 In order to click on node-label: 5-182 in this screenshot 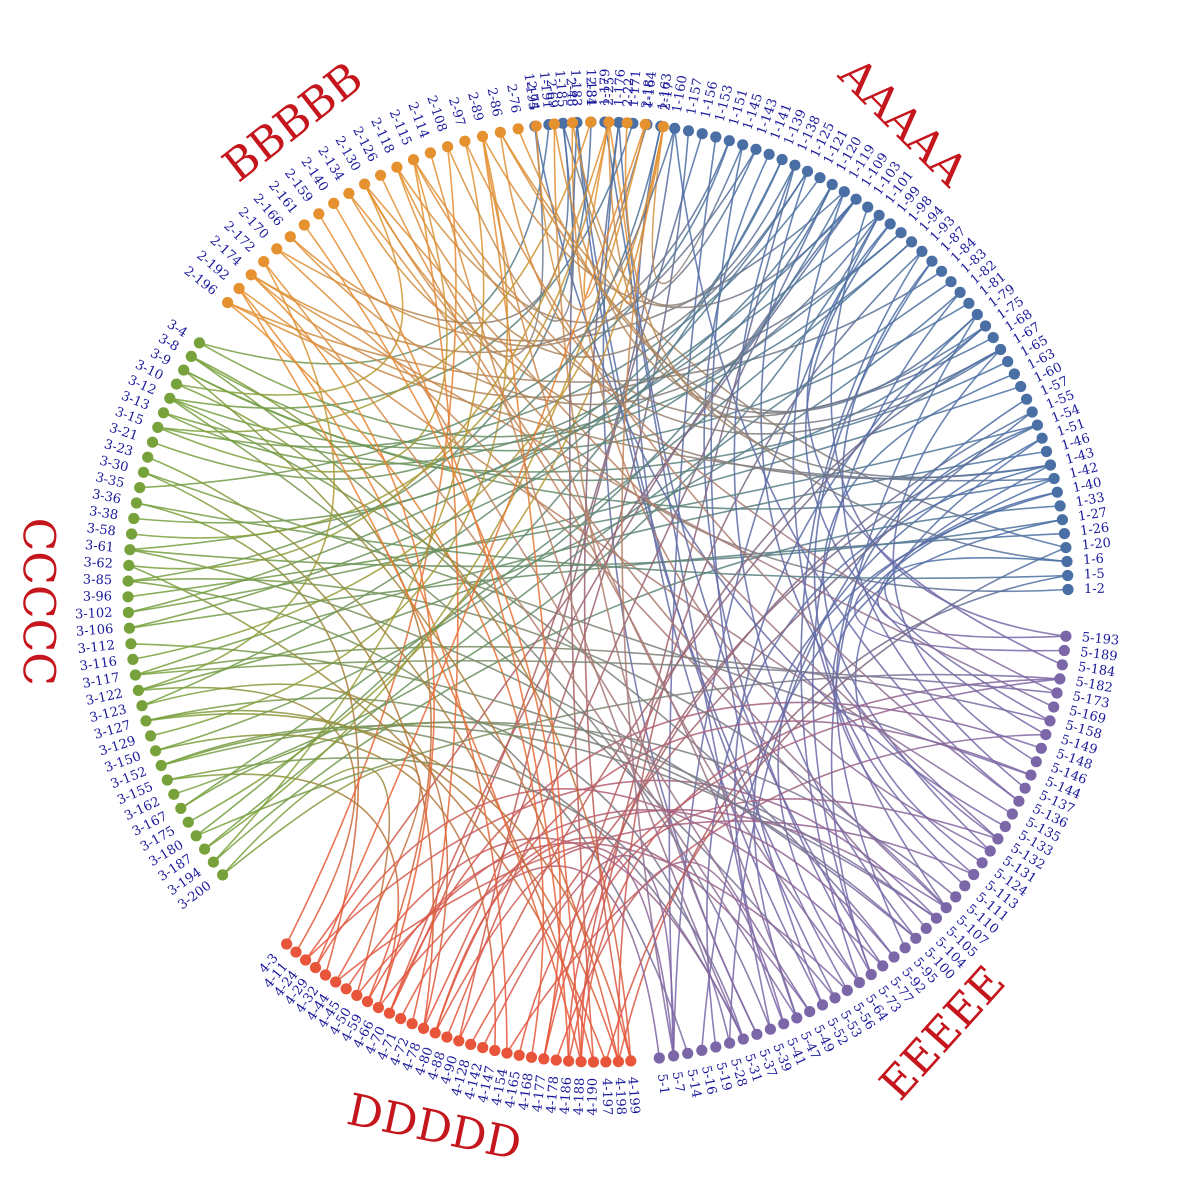, I will do `click(1094, 686)`.